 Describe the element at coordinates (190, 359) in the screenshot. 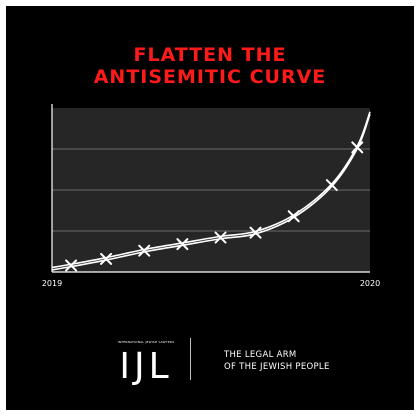

I see `footer-divider` at that location.